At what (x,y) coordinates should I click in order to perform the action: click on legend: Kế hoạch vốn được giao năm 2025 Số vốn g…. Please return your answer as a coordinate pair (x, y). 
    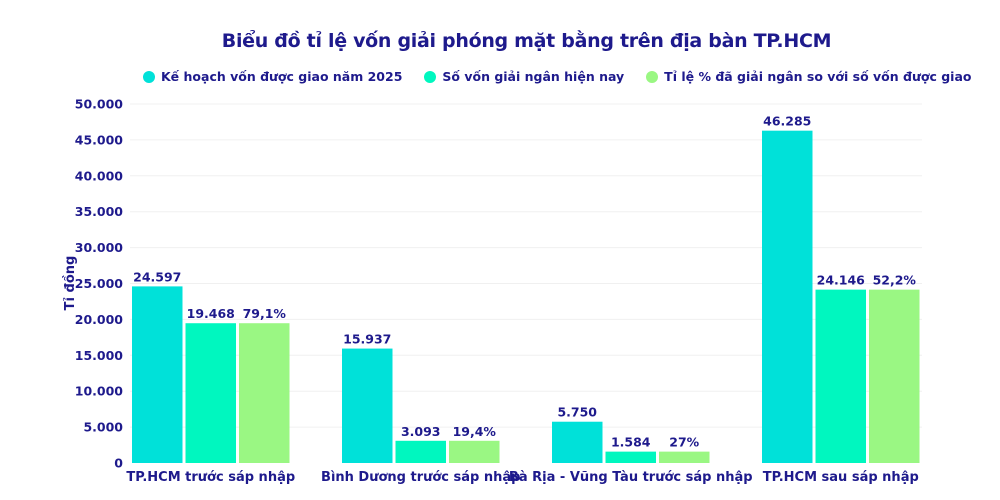
    Looking at the image, I should click on (557, 76).